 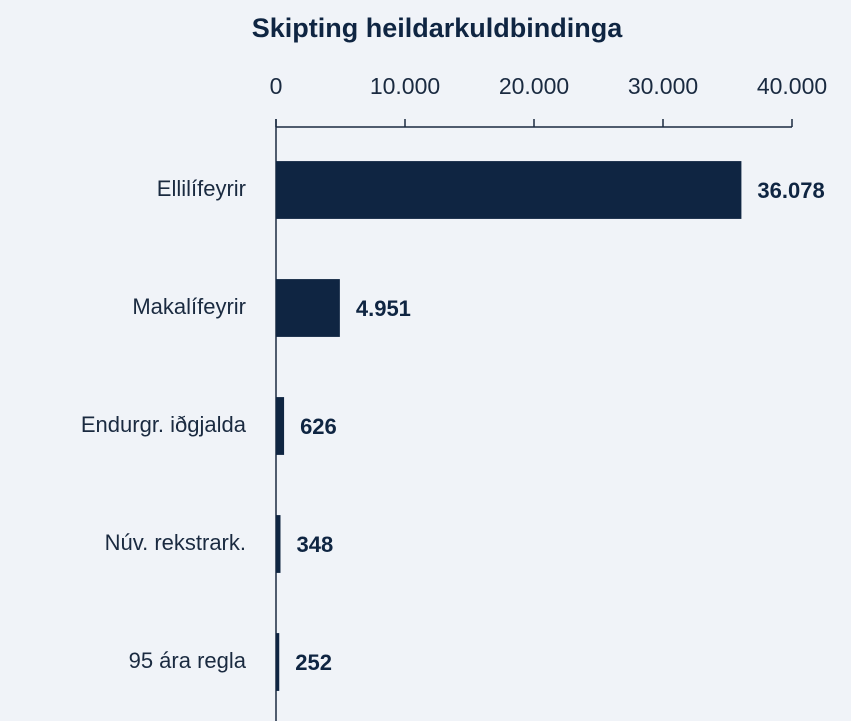 I want to click on value-label: 626, so click(x=318, y=426).